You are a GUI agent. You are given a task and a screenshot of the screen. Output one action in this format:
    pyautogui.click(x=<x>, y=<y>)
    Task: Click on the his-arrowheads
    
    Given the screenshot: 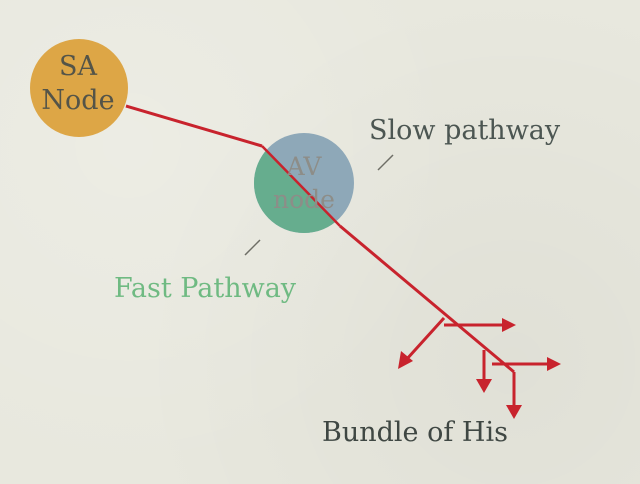 What is the action you would take?
    pyautogui.click(x=479, y=368)
    